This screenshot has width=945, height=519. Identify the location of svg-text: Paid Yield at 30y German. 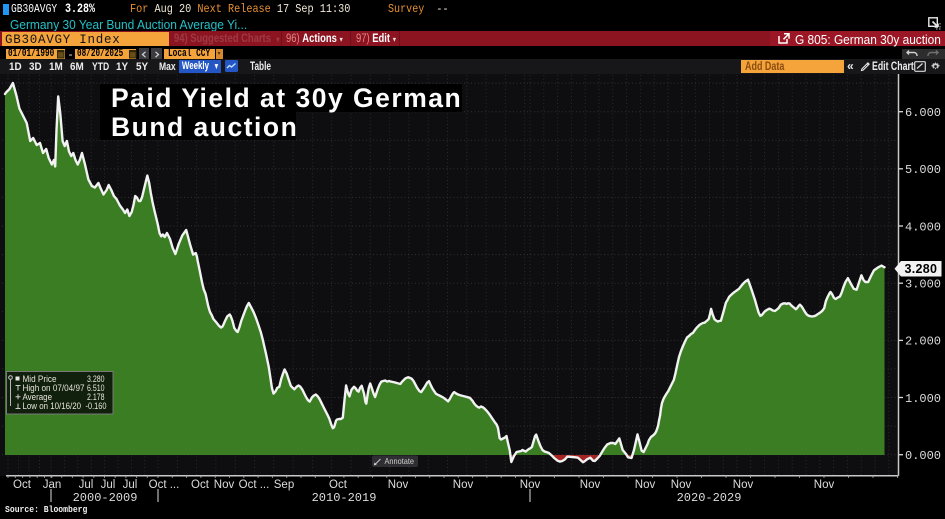
(286, 98).